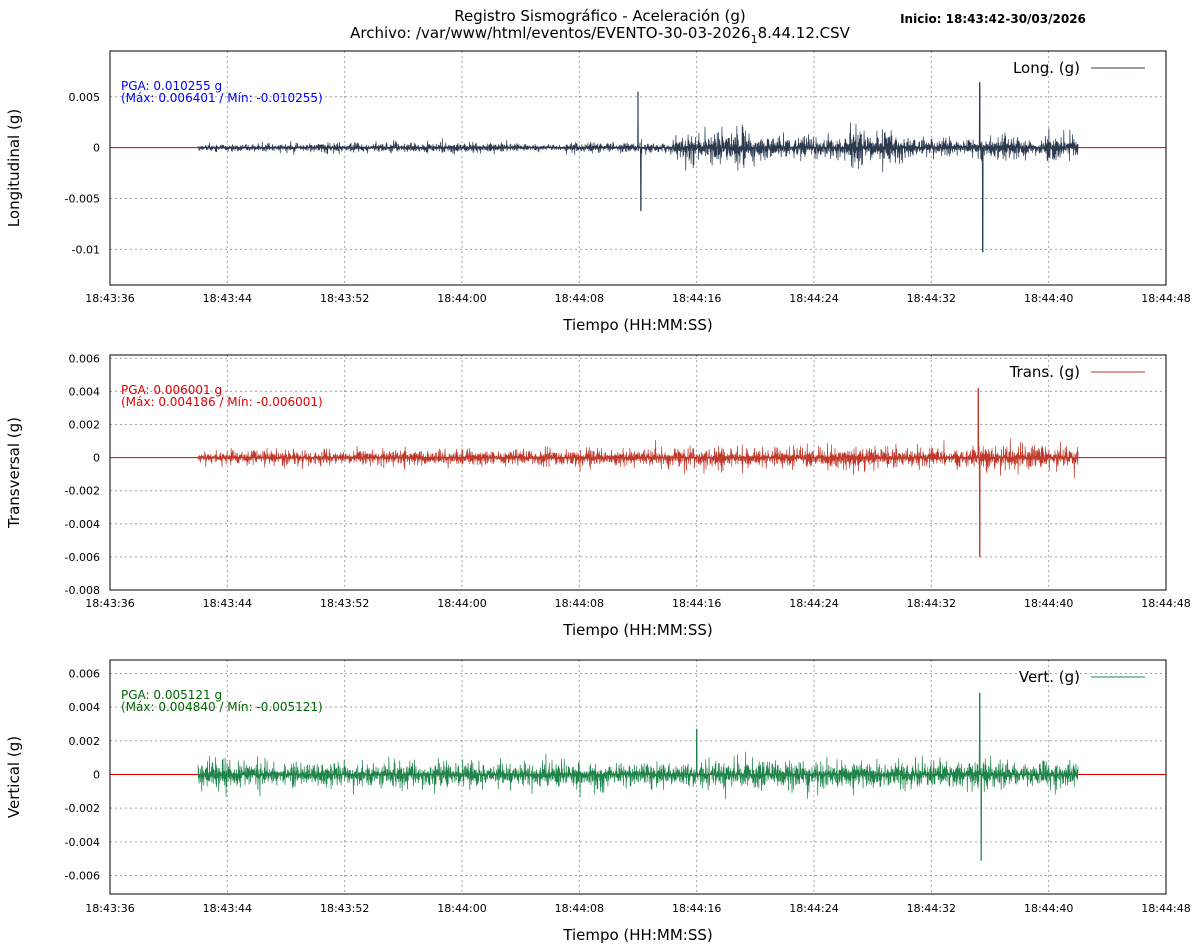  I want to click on y-axis-label: Vertical (g), so click(14, 777).